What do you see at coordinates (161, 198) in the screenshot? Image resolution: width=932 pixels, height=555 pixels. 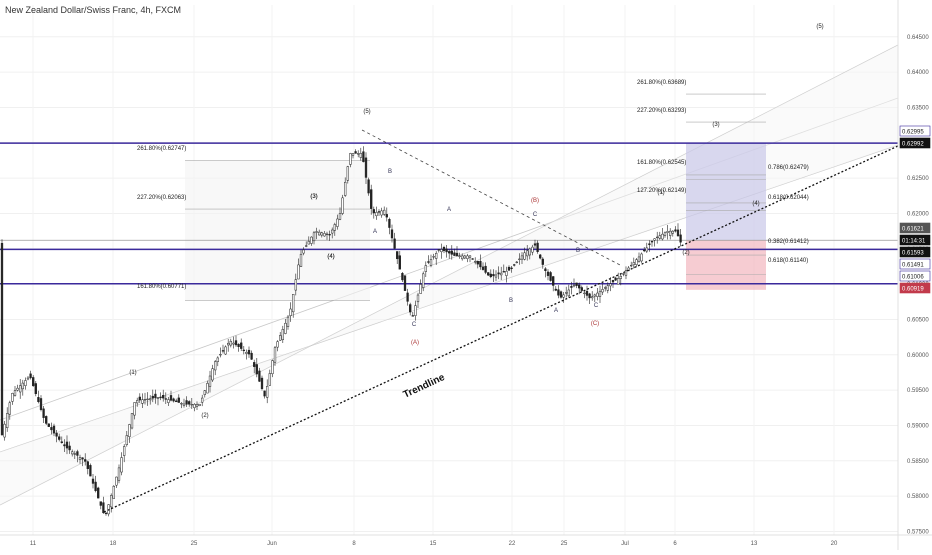 I see `fib-label: 227.20%(0.62063)` at bounding box center [161, 198].